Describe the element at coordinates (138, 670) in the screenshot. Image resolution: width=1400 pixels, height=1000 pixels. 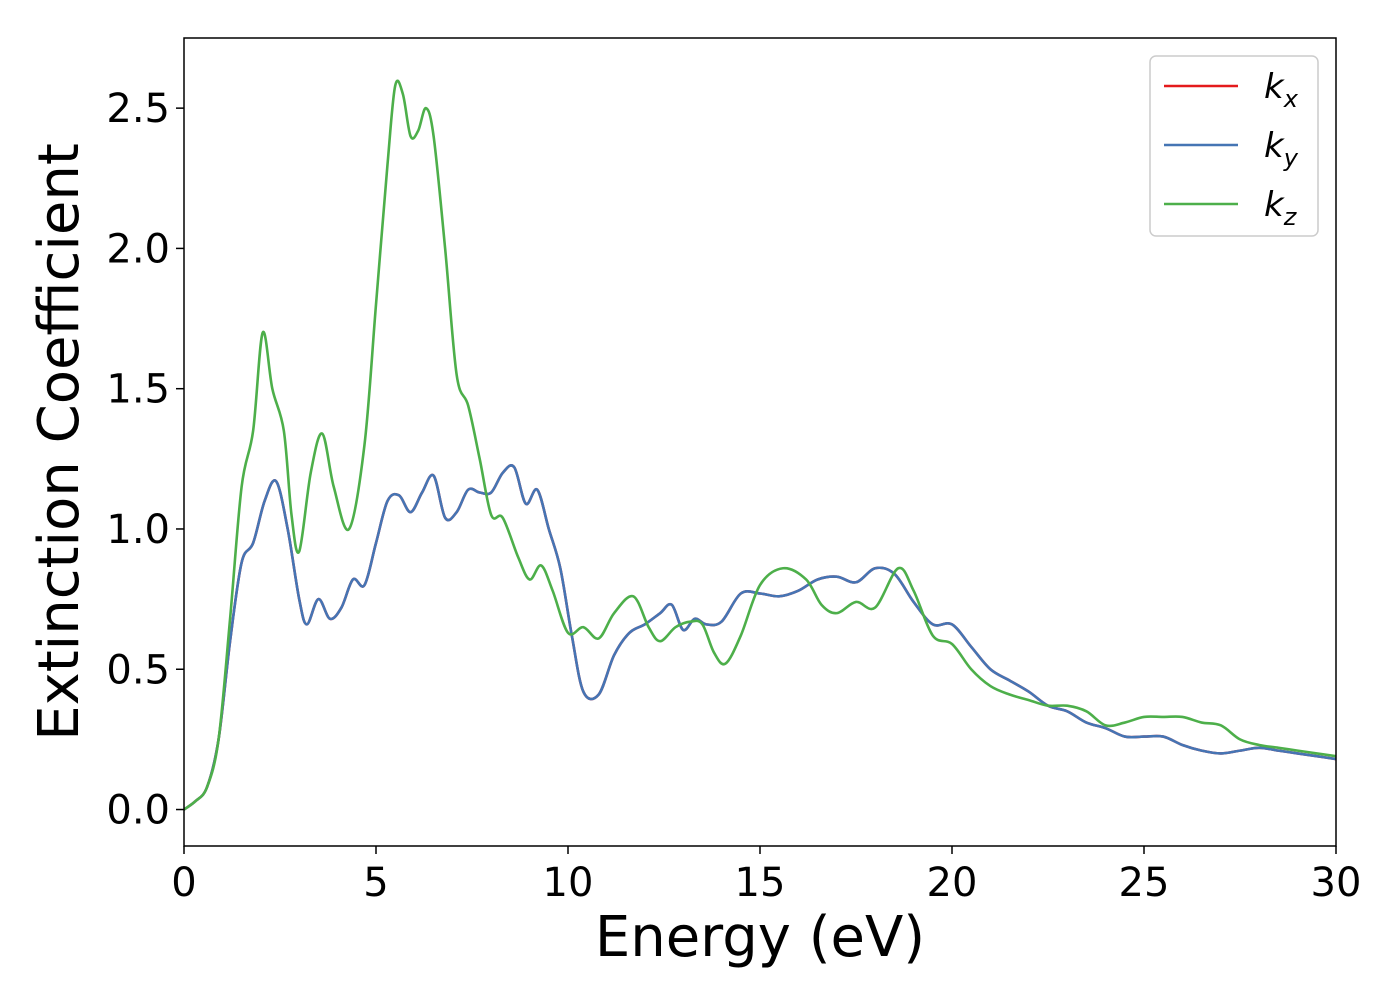
I see `y-tick-label: 0.5` at that location.